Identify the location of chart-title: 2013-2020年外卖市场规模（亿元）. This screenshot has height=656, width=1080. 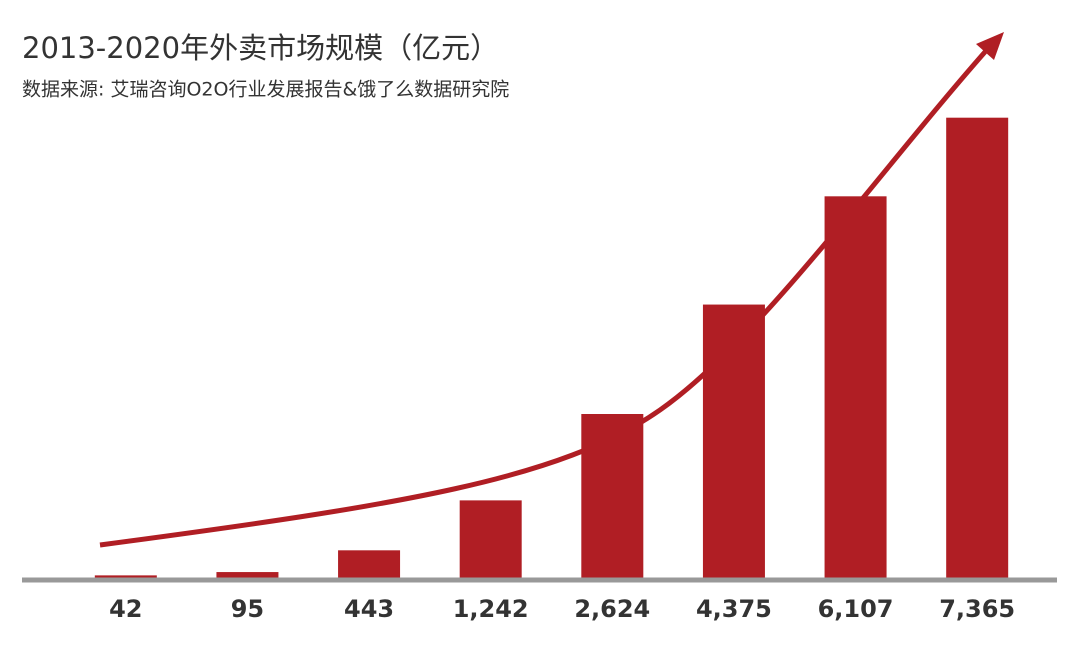
(260, 48).